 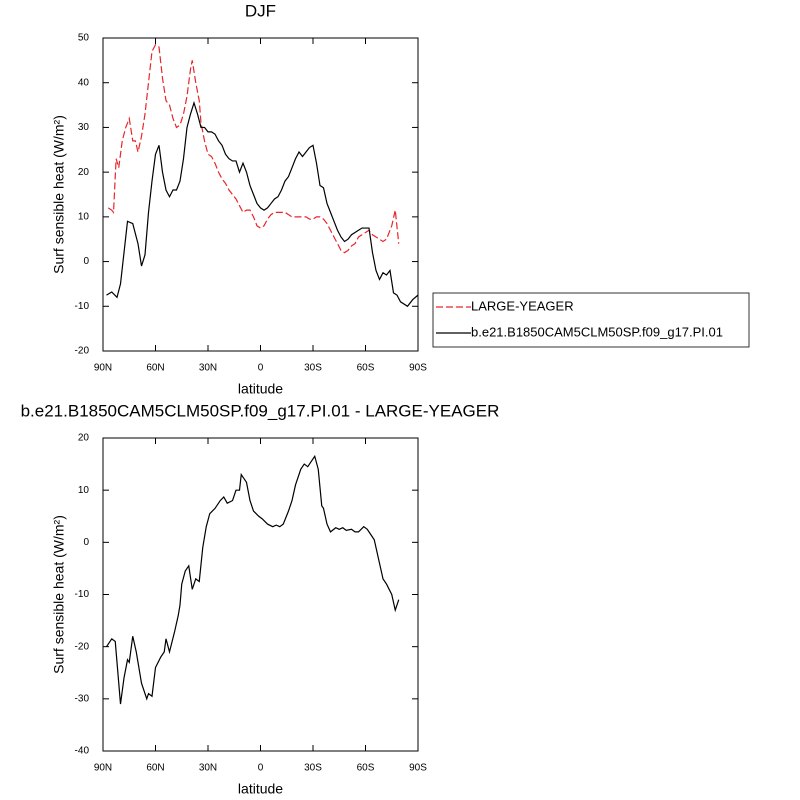 What do you see at coordinates (84, 82) in the screenshot?
I see `y-tick-label: 40` at bounding box center [84, 82].